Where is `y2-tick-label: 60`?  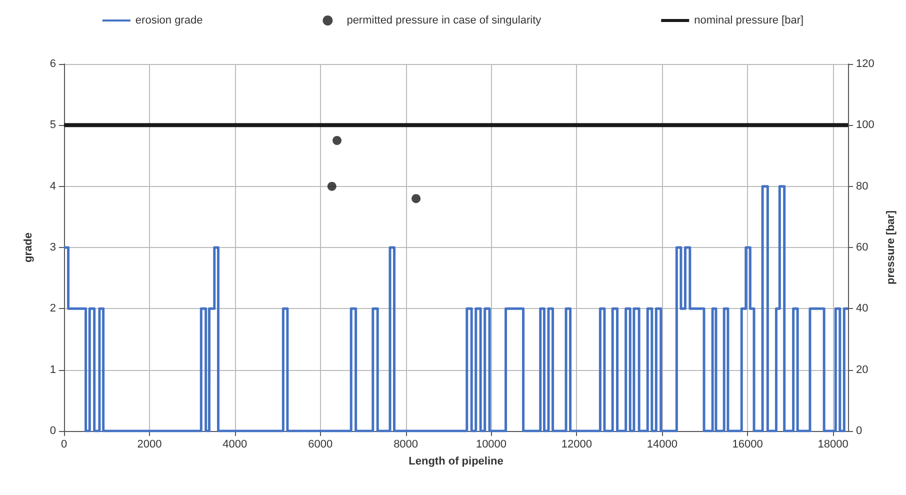 y2-tick-label: 60 is located at coordinates (862, 248).